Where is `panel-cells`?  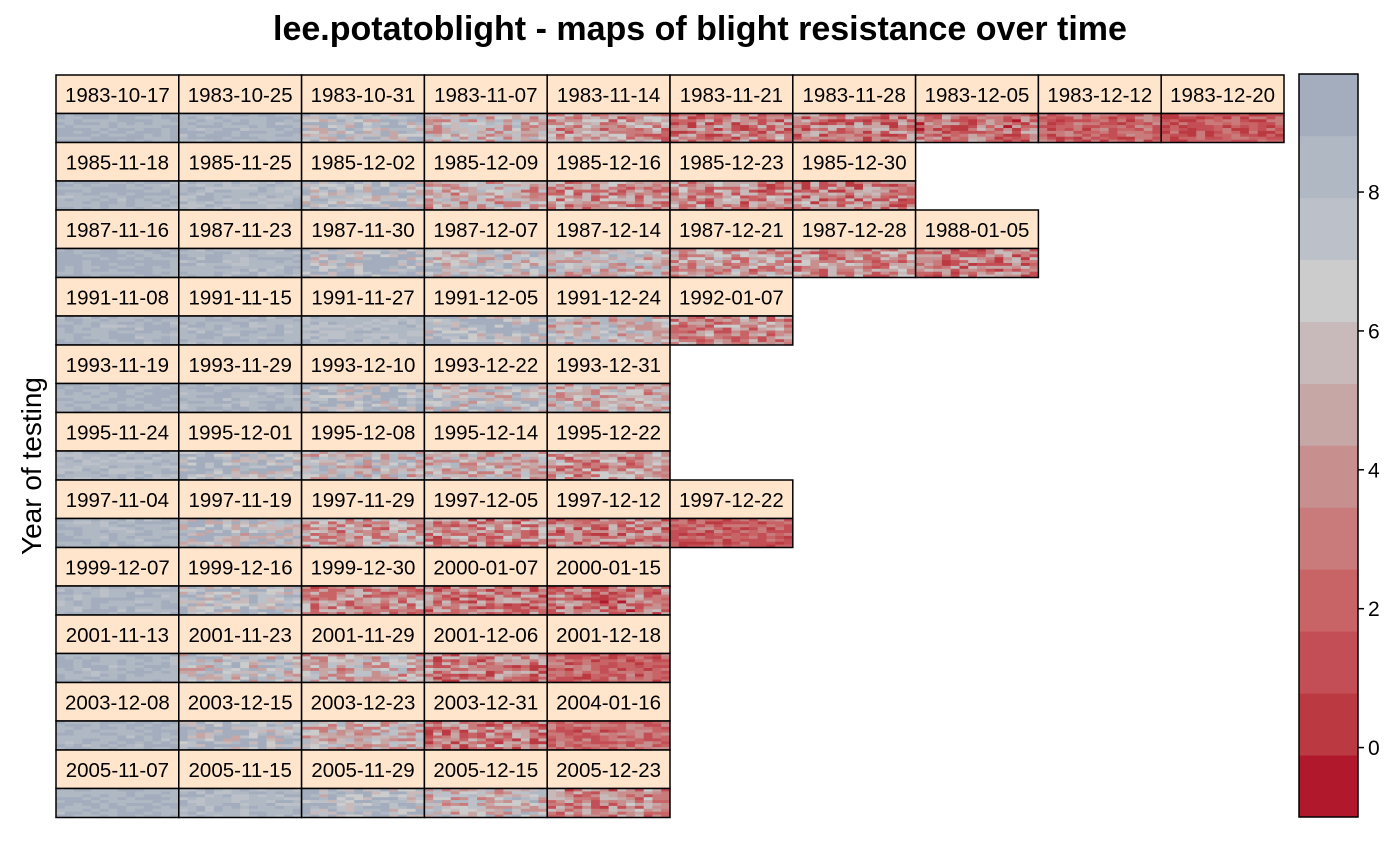
panel-cells is located at coordinates (977, 128).